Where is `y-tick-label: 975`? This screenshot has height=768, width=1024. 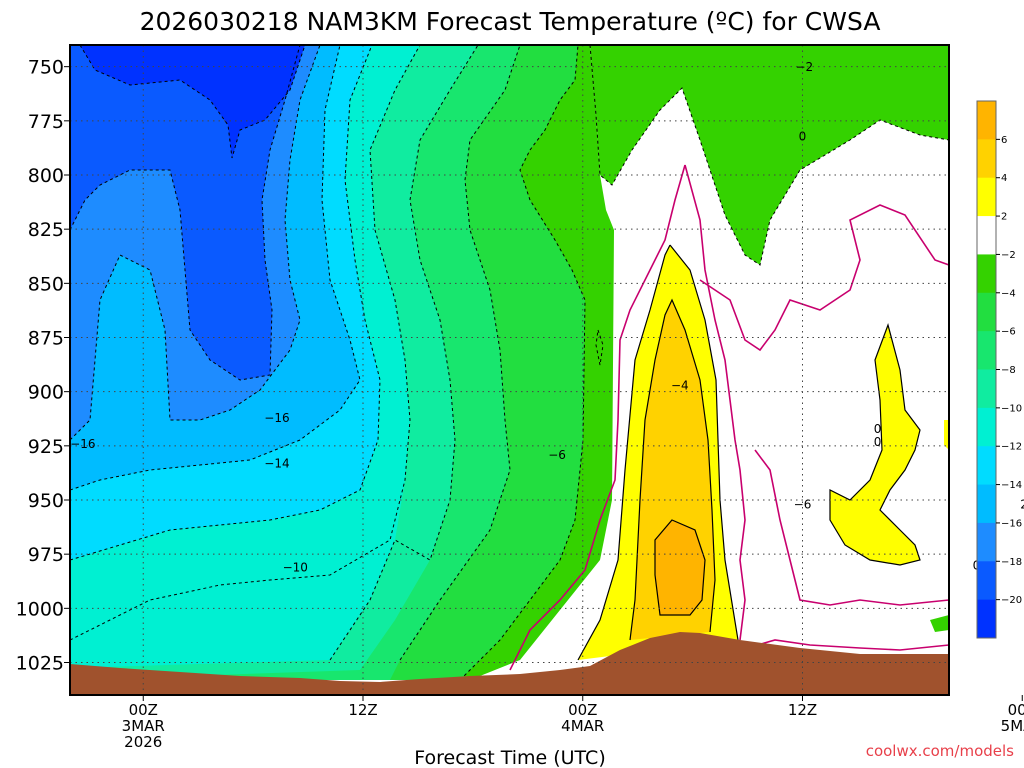 y-tick-label: 975 is located at coordinates (46, 555).